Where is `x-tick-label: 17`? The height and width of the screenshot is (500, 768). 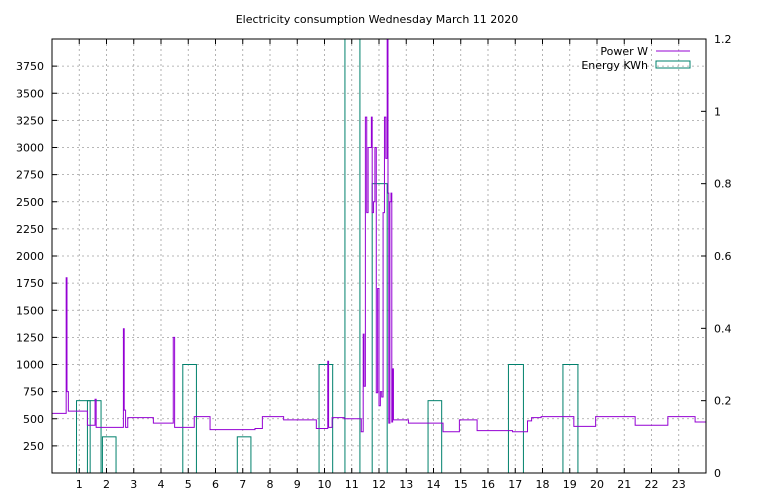
x-tick-label: 17 is located at coordinates (515, 484).